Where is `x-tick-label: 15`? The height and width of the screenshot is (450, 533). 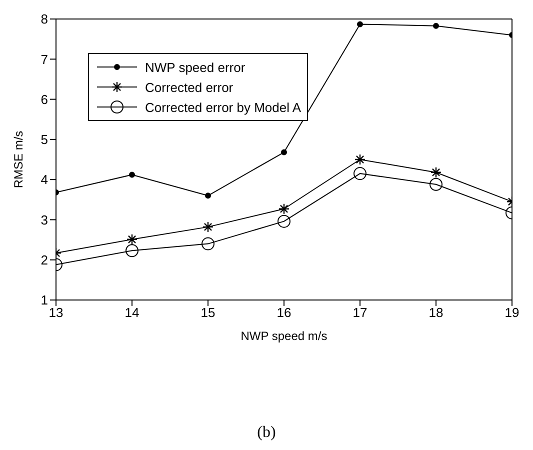
x-tick-label: 15 is located at coordinates (208, 312).